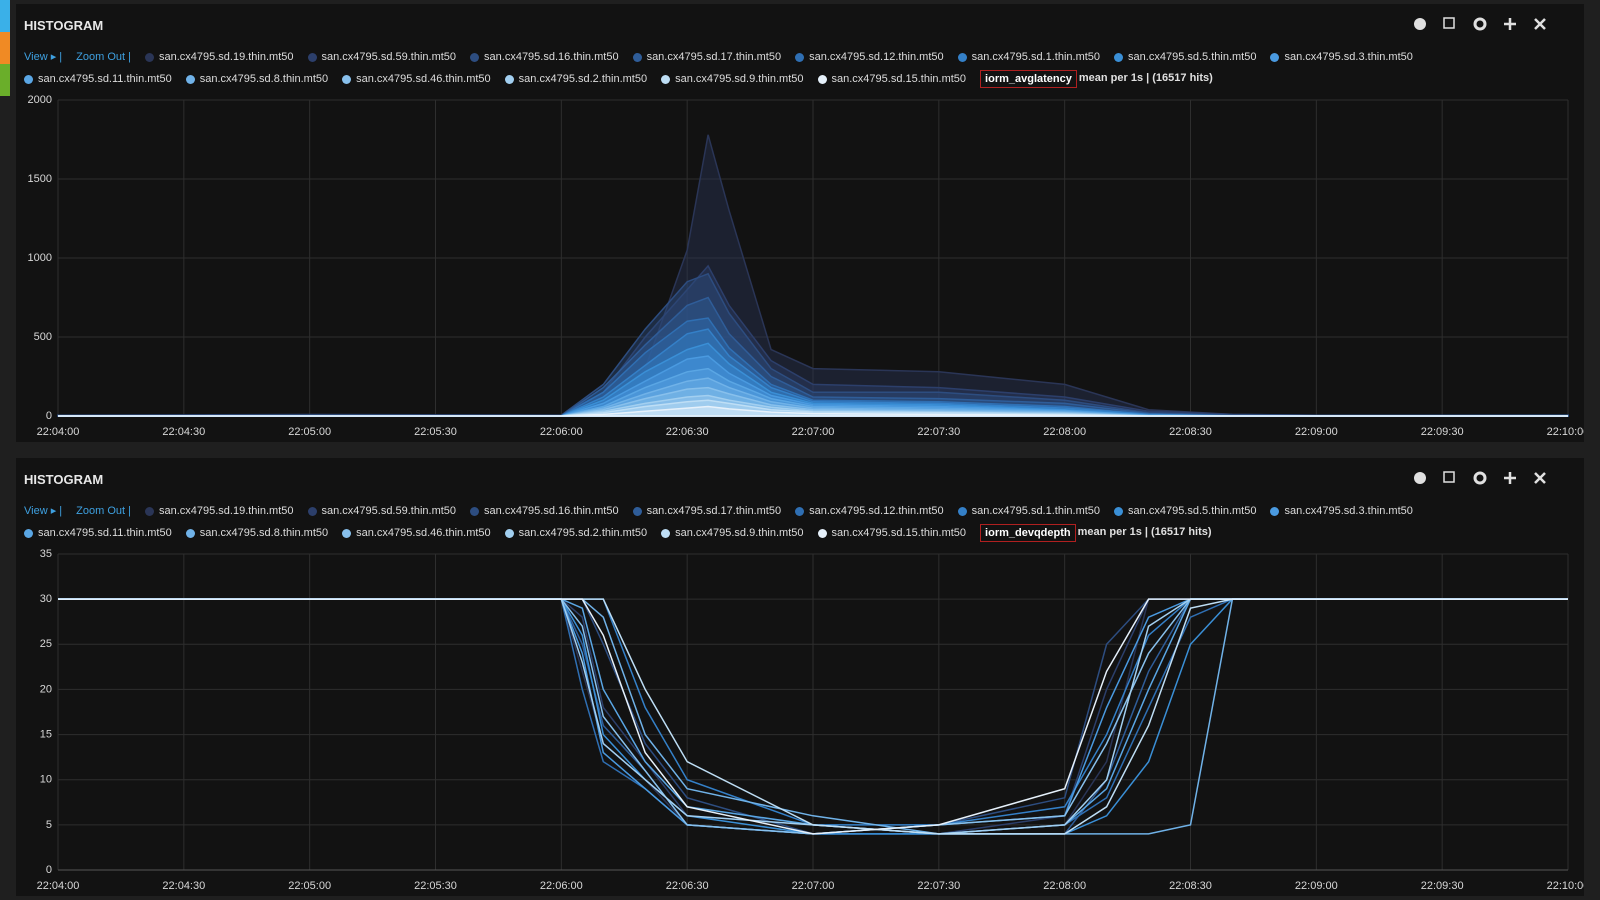 This screenshot has height=900, width=1600. What do you see at coordinates (40, 100) in the screenshot?
I see `y-tick-label: 2000` at bounding box center [40, 100].